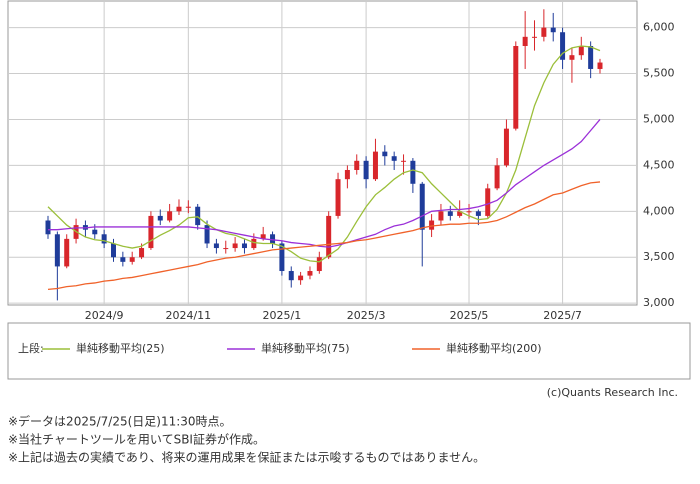 The image size is (700, 484). Describe the element at coordinates (659, 118) in the screenshot. I see `y-tick-label: 5,000` at that location.